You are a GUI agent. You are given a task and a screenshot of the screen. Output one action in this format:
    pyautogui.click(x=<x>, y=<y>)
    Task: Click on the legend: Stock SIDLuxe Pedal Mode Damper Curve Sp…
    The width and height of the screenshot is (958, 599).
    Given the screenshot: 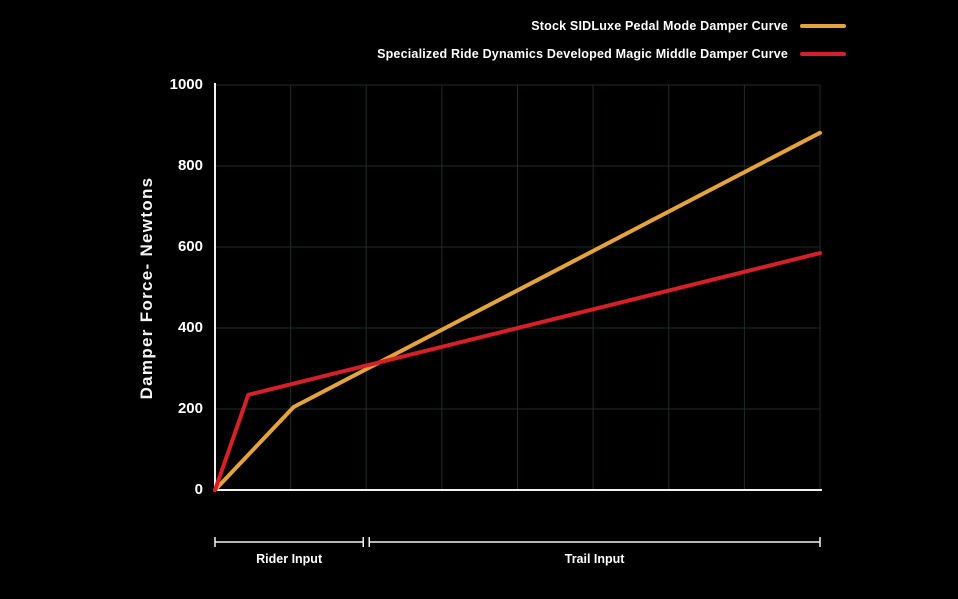 What is the action you would take?
    pyautogui.click(x=611, y=40)
    